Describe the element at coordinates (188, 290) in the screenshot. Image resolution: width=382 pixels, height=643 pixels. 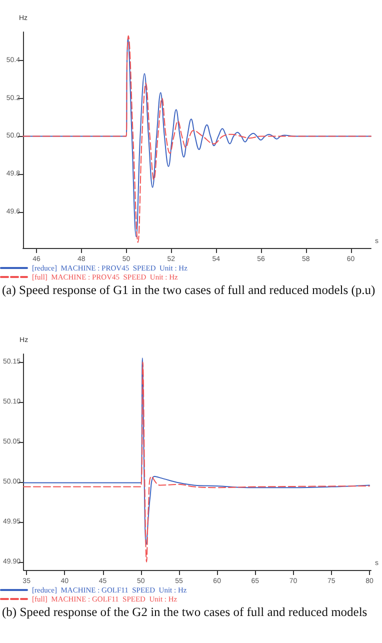
I see `text: (a) Speed response of G1 in the two cases of full and reduced models (p.u)` at that location.